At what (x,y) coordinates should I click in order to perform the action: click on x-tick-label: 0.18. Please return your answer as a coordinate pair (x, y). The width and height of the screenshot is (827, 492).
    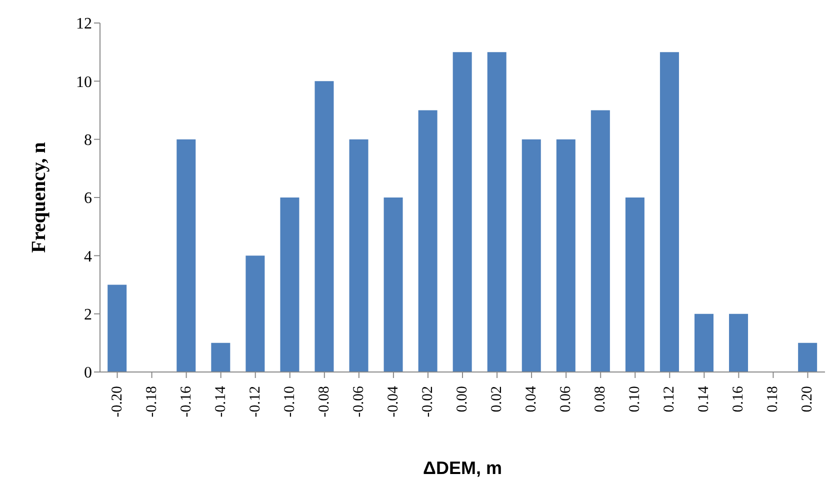
    Looking at the image, I should click on (773, 399).